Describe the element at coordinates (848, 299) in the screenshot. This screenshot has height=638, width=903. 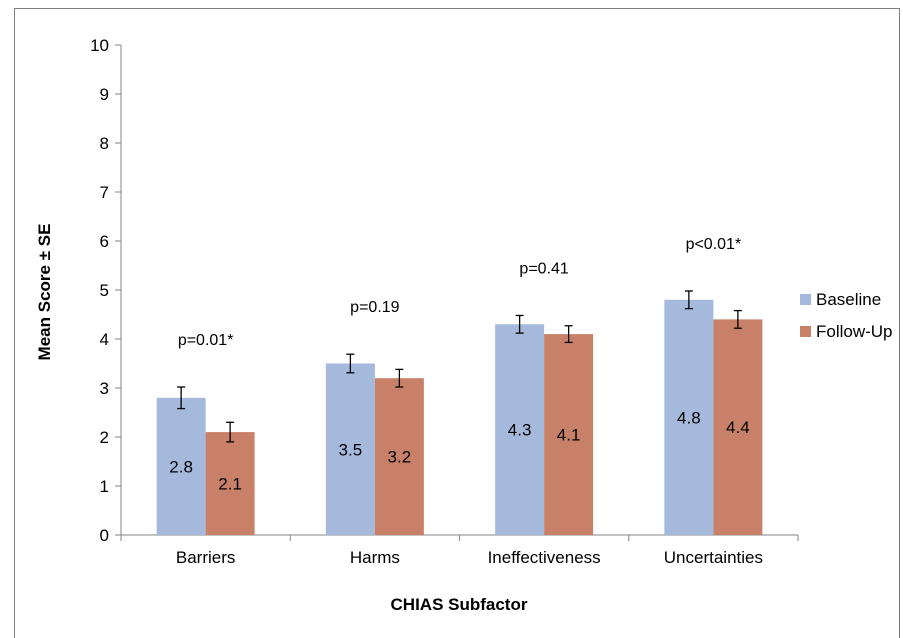
I see `legend-label-baseline: Baseline` at that location.